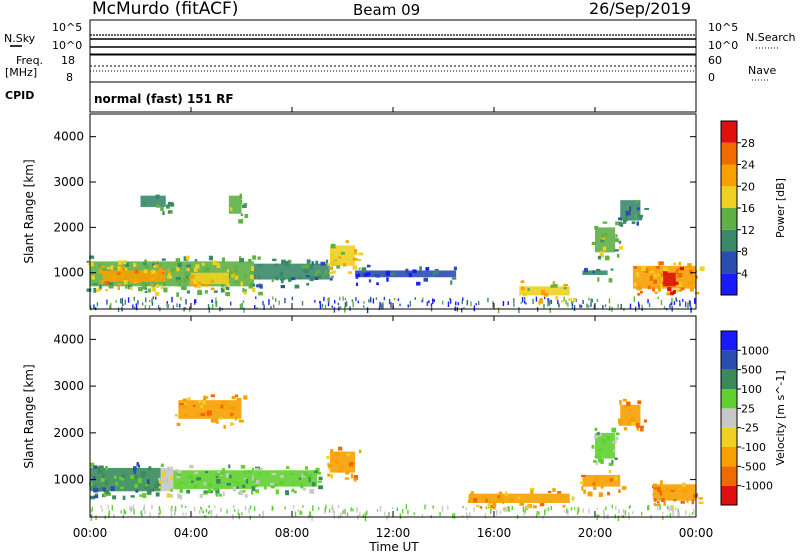  Describe the element at coordinates (68, 480) in the screenshot. I see `y-tick-label: 1000` at that location.